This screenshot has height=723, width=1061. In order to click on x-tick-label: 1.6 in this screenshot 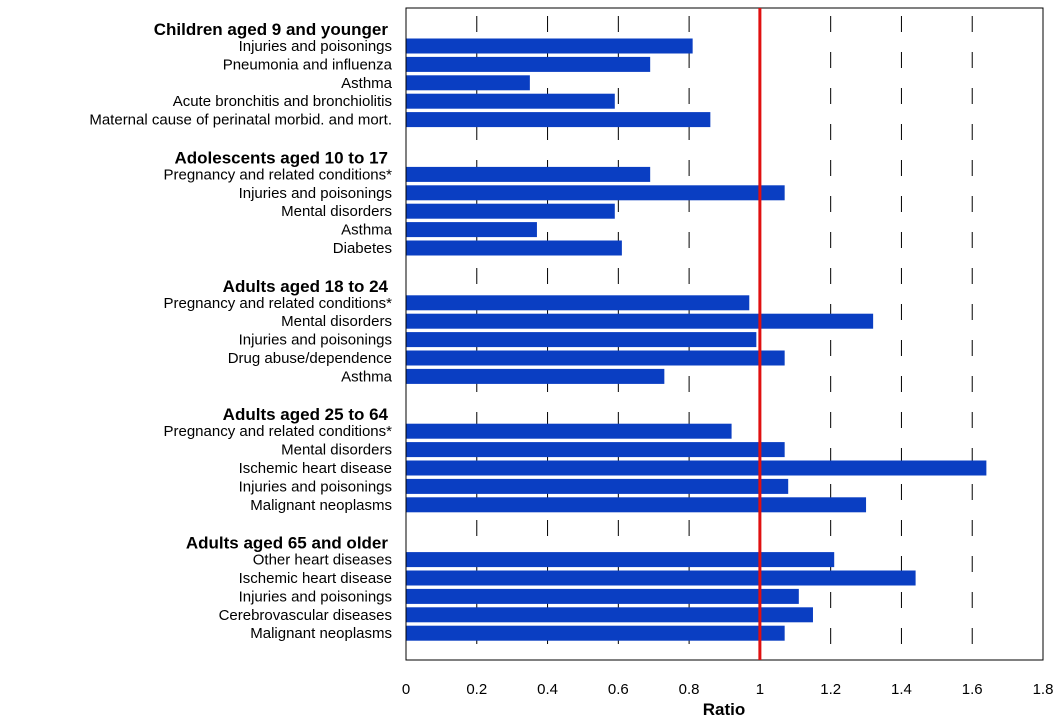, I will do `click(972, 689)`.